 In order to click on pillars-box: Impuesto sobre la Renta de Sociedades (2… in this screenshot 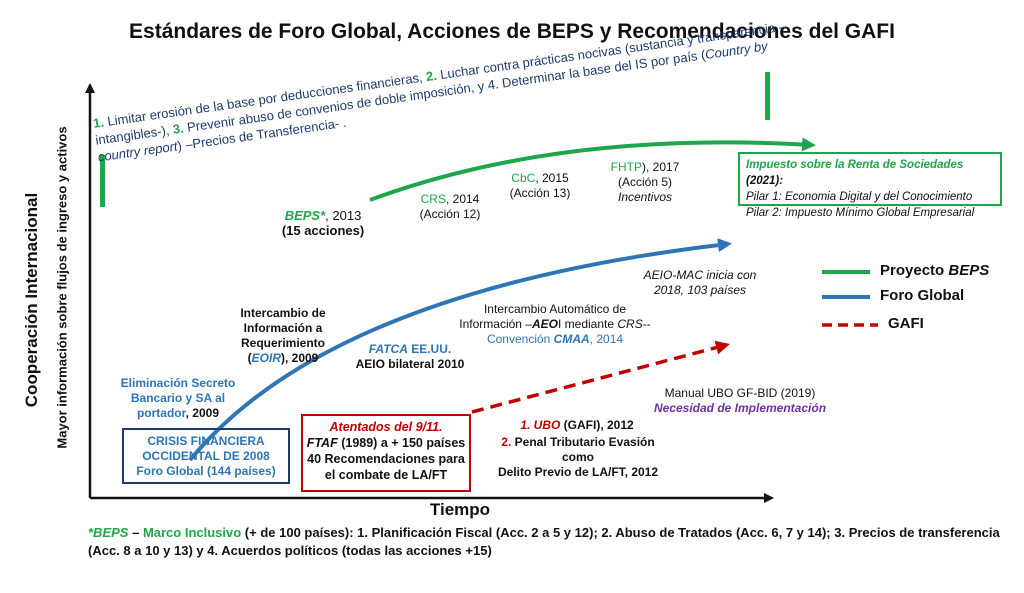, I will do `click(870, 185)`.